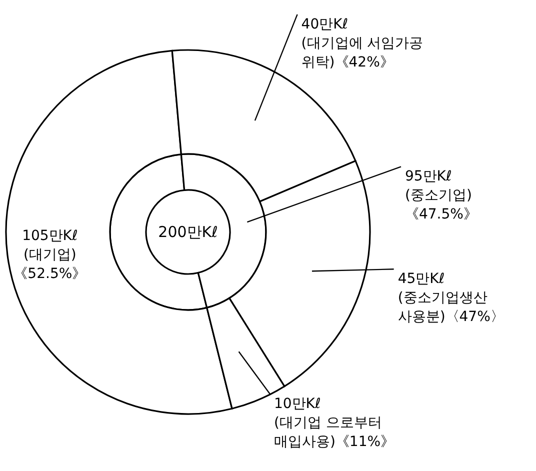 This screenshot has width=536, height=471. I want to click on data-label: 45만Kℓ (중소기업생산 사용분)〈47%〉, so click(451, 298).